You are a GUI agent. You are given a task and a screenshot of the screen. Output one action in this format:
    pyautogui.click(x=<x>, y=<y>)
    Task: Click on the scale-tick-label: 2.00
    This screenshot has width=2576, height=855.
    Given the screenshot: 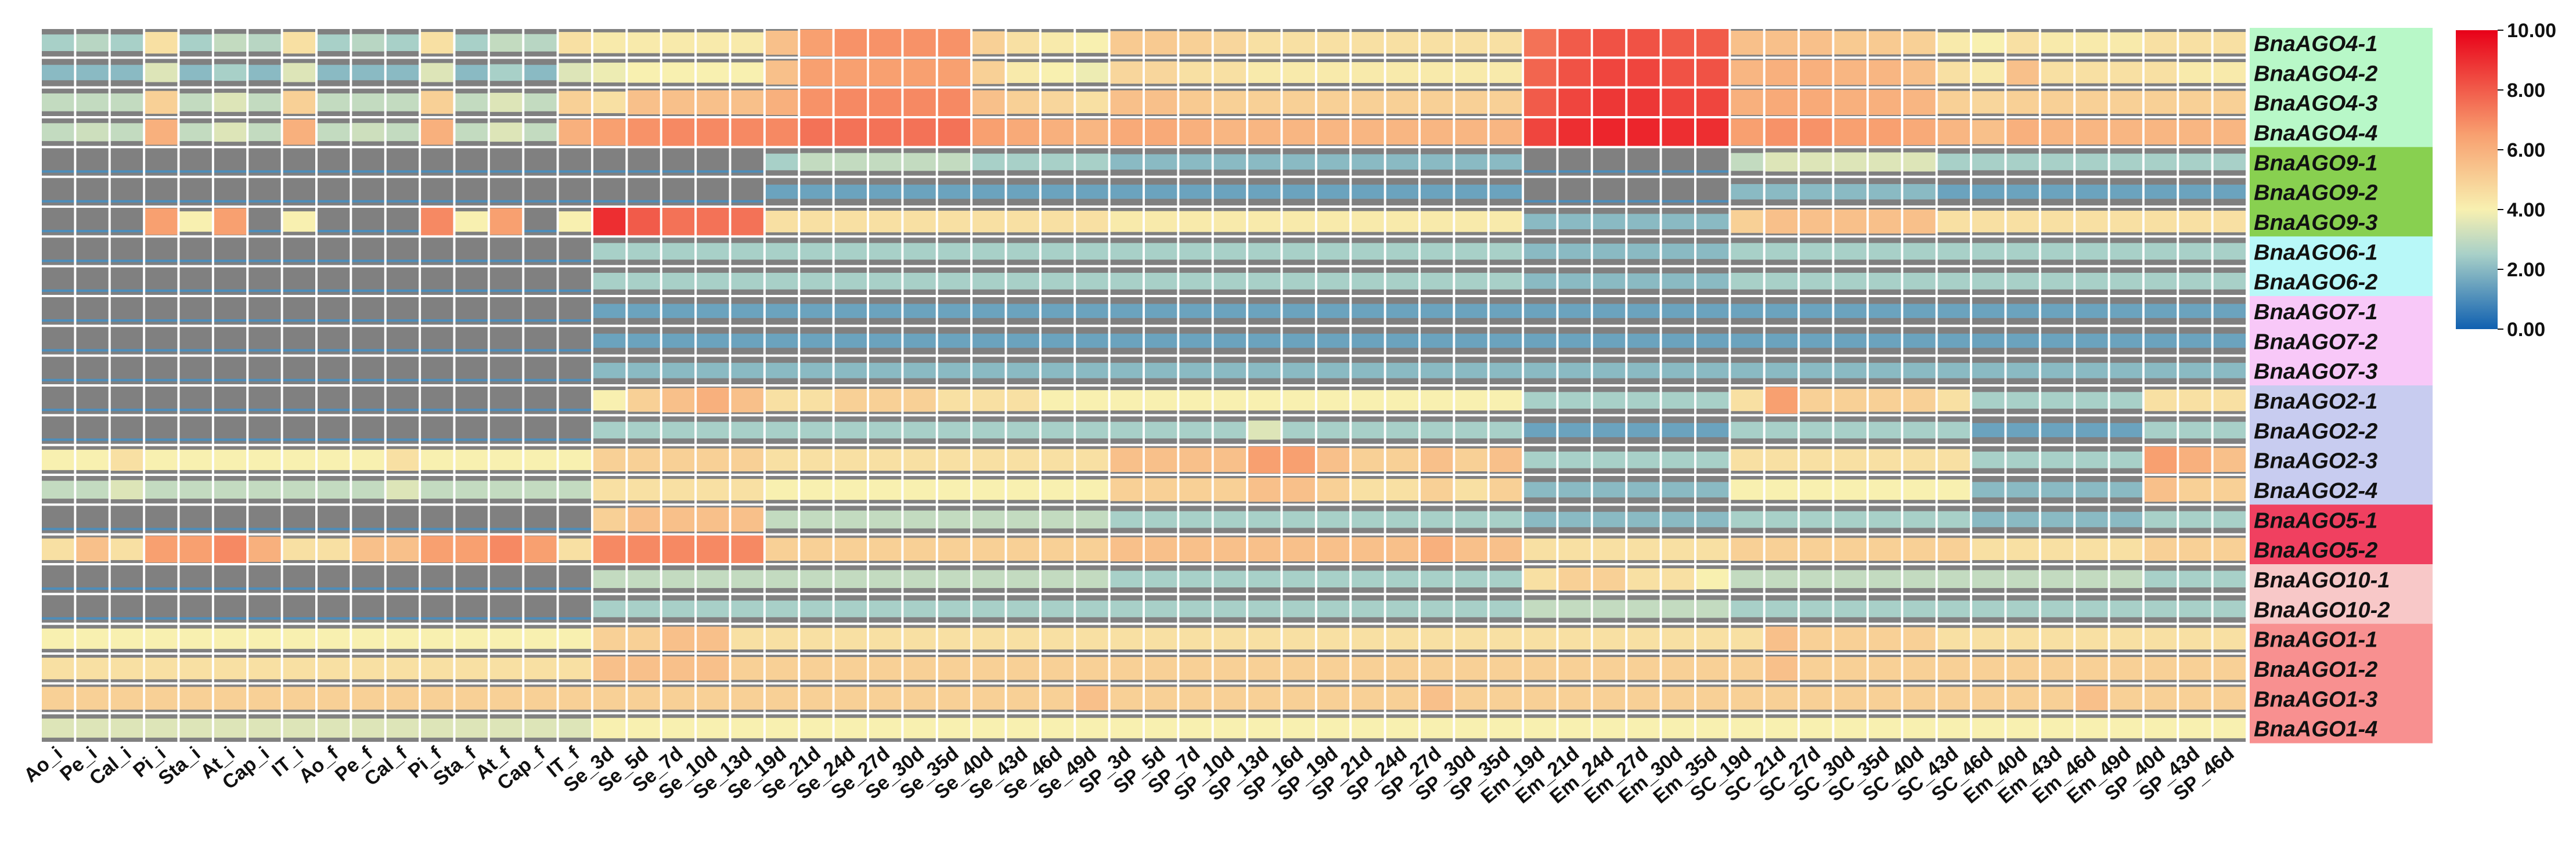 What is the action you would take?
    pyautogui.click(x=2526, y=270)
    